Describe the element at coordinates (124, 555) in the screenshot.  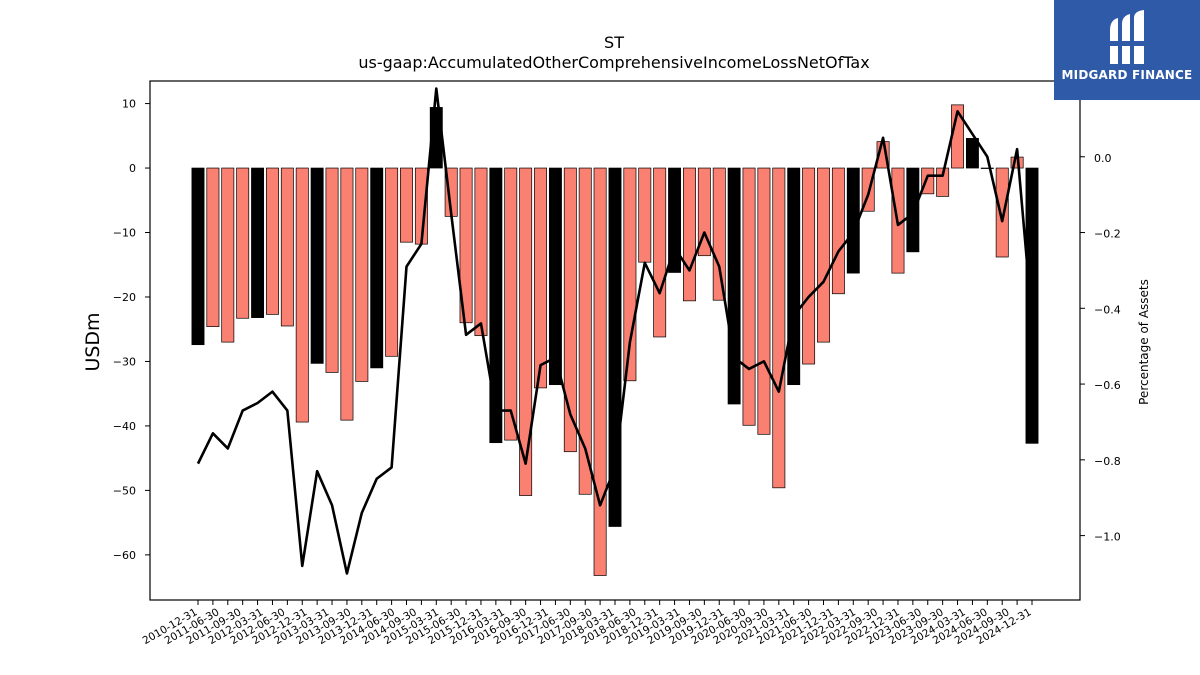
I see `y-tick-label: −60` at that location.